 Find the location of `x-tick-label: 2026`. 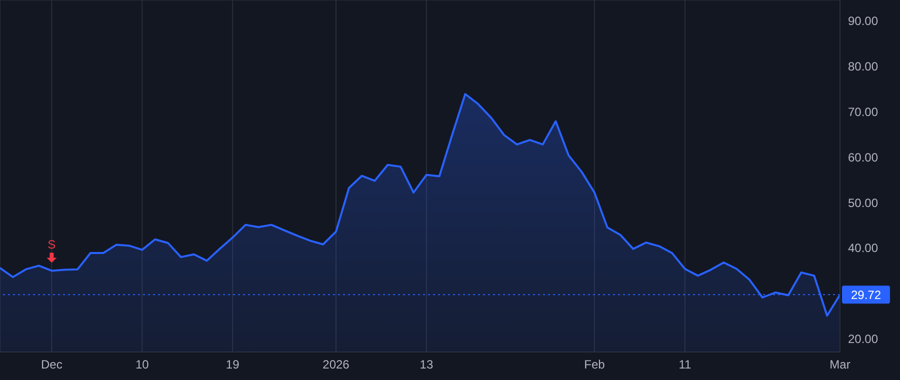

x-tick-label: 2026 is located at coordinates (336, 365).